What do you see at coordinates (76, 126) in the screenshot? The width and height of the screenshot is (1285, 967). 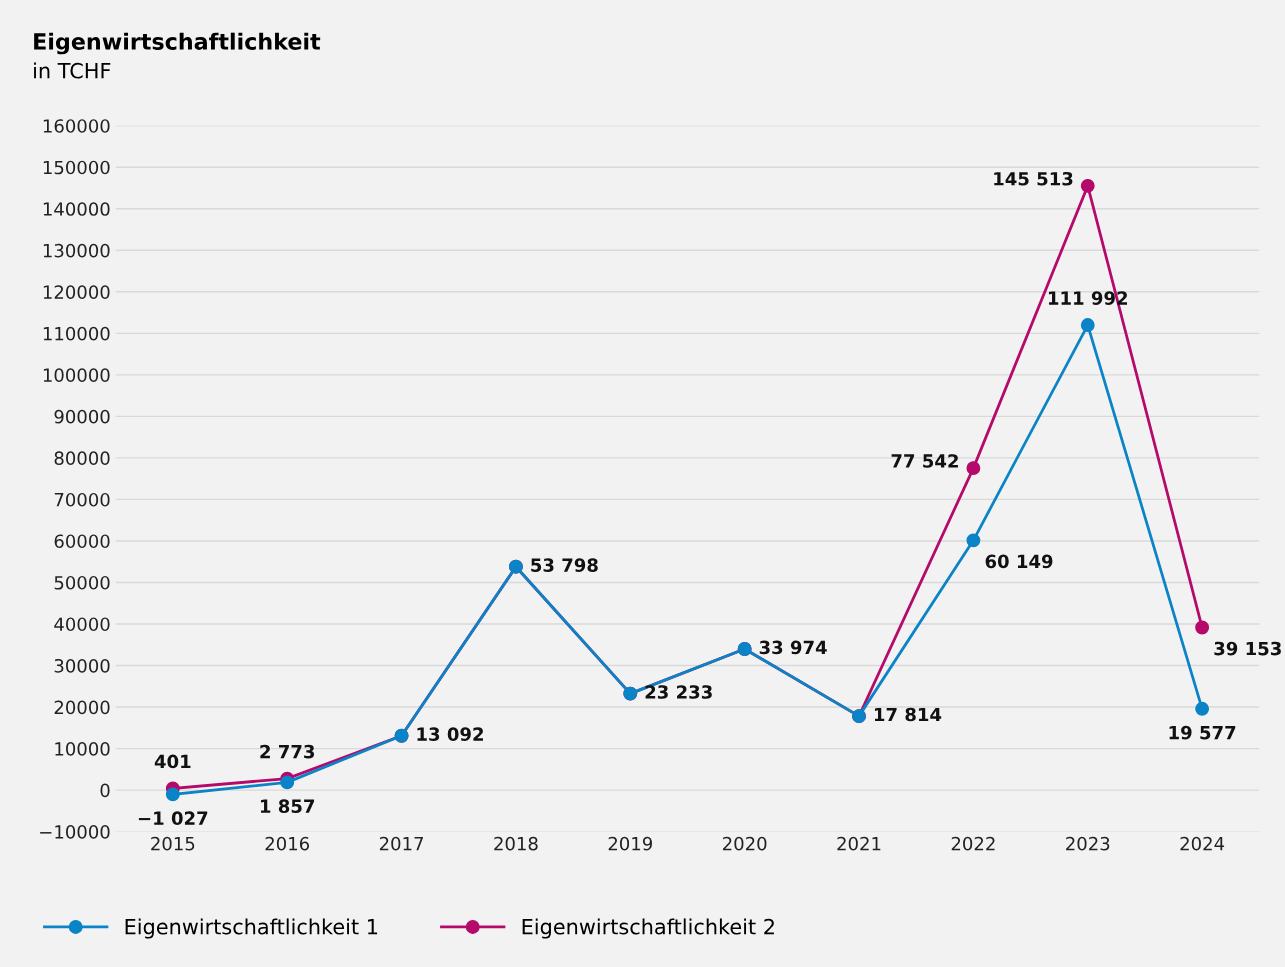 I see `y-tick-label: 160000` at bounding box center [76, 126].